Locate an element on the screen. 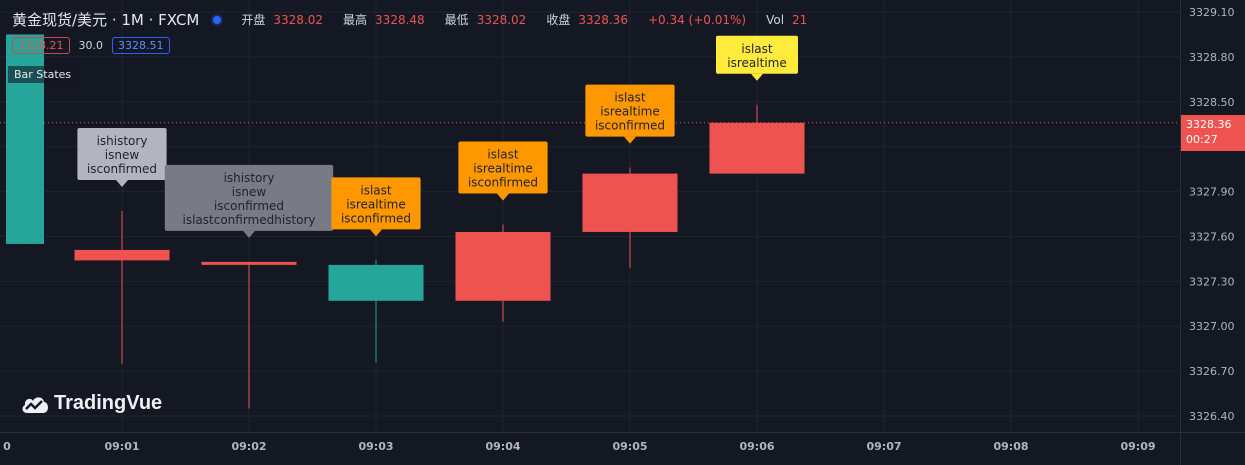 This screenshot has height=465, width=1245. label-text: islastconfirmedhistory is located at coordinates (248, 220).